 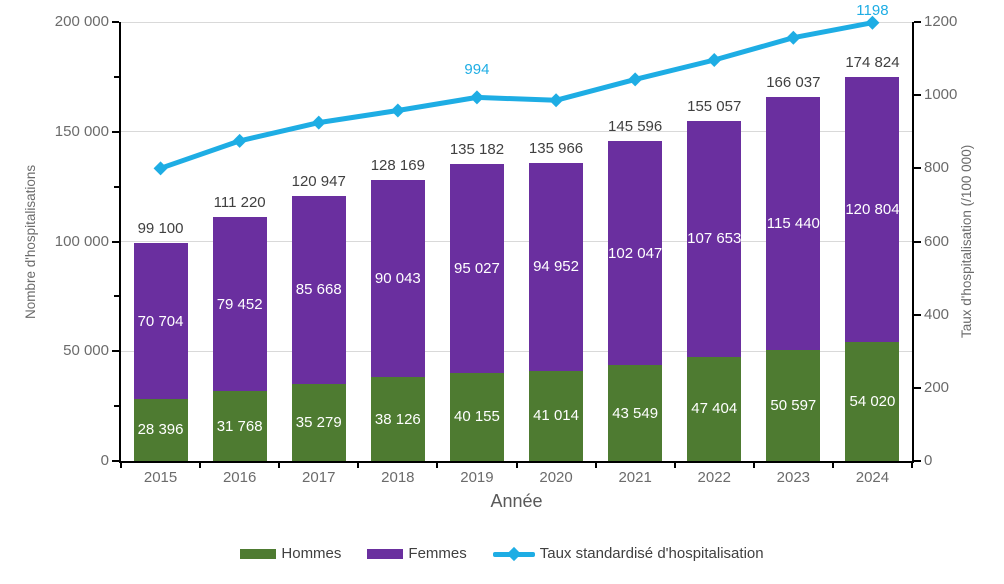 I want to click on rate-marker-2017, so click(x=318, y=122).